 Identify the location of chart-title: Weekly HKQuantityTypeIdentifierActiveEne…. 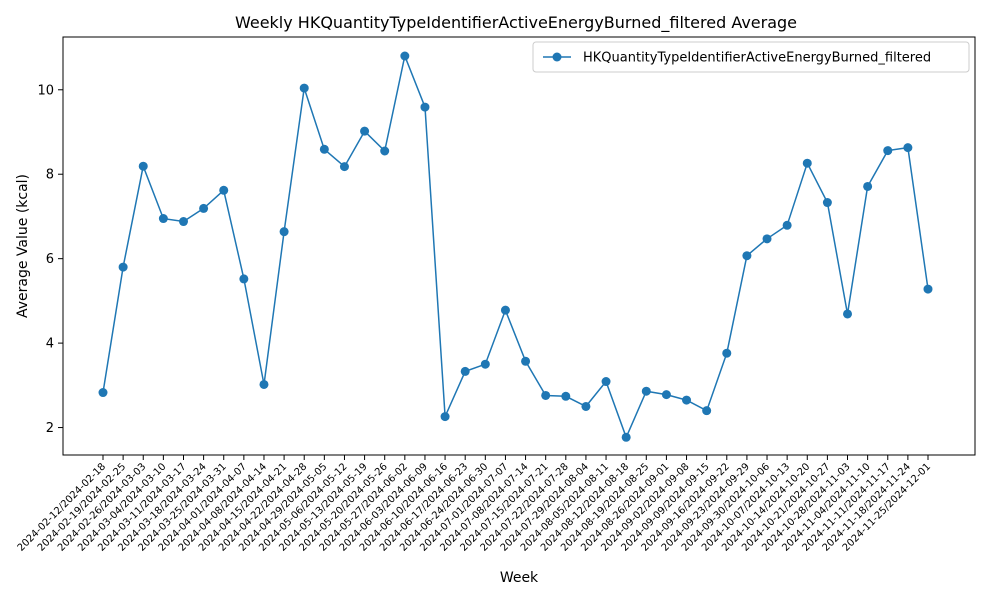
(516, 23).